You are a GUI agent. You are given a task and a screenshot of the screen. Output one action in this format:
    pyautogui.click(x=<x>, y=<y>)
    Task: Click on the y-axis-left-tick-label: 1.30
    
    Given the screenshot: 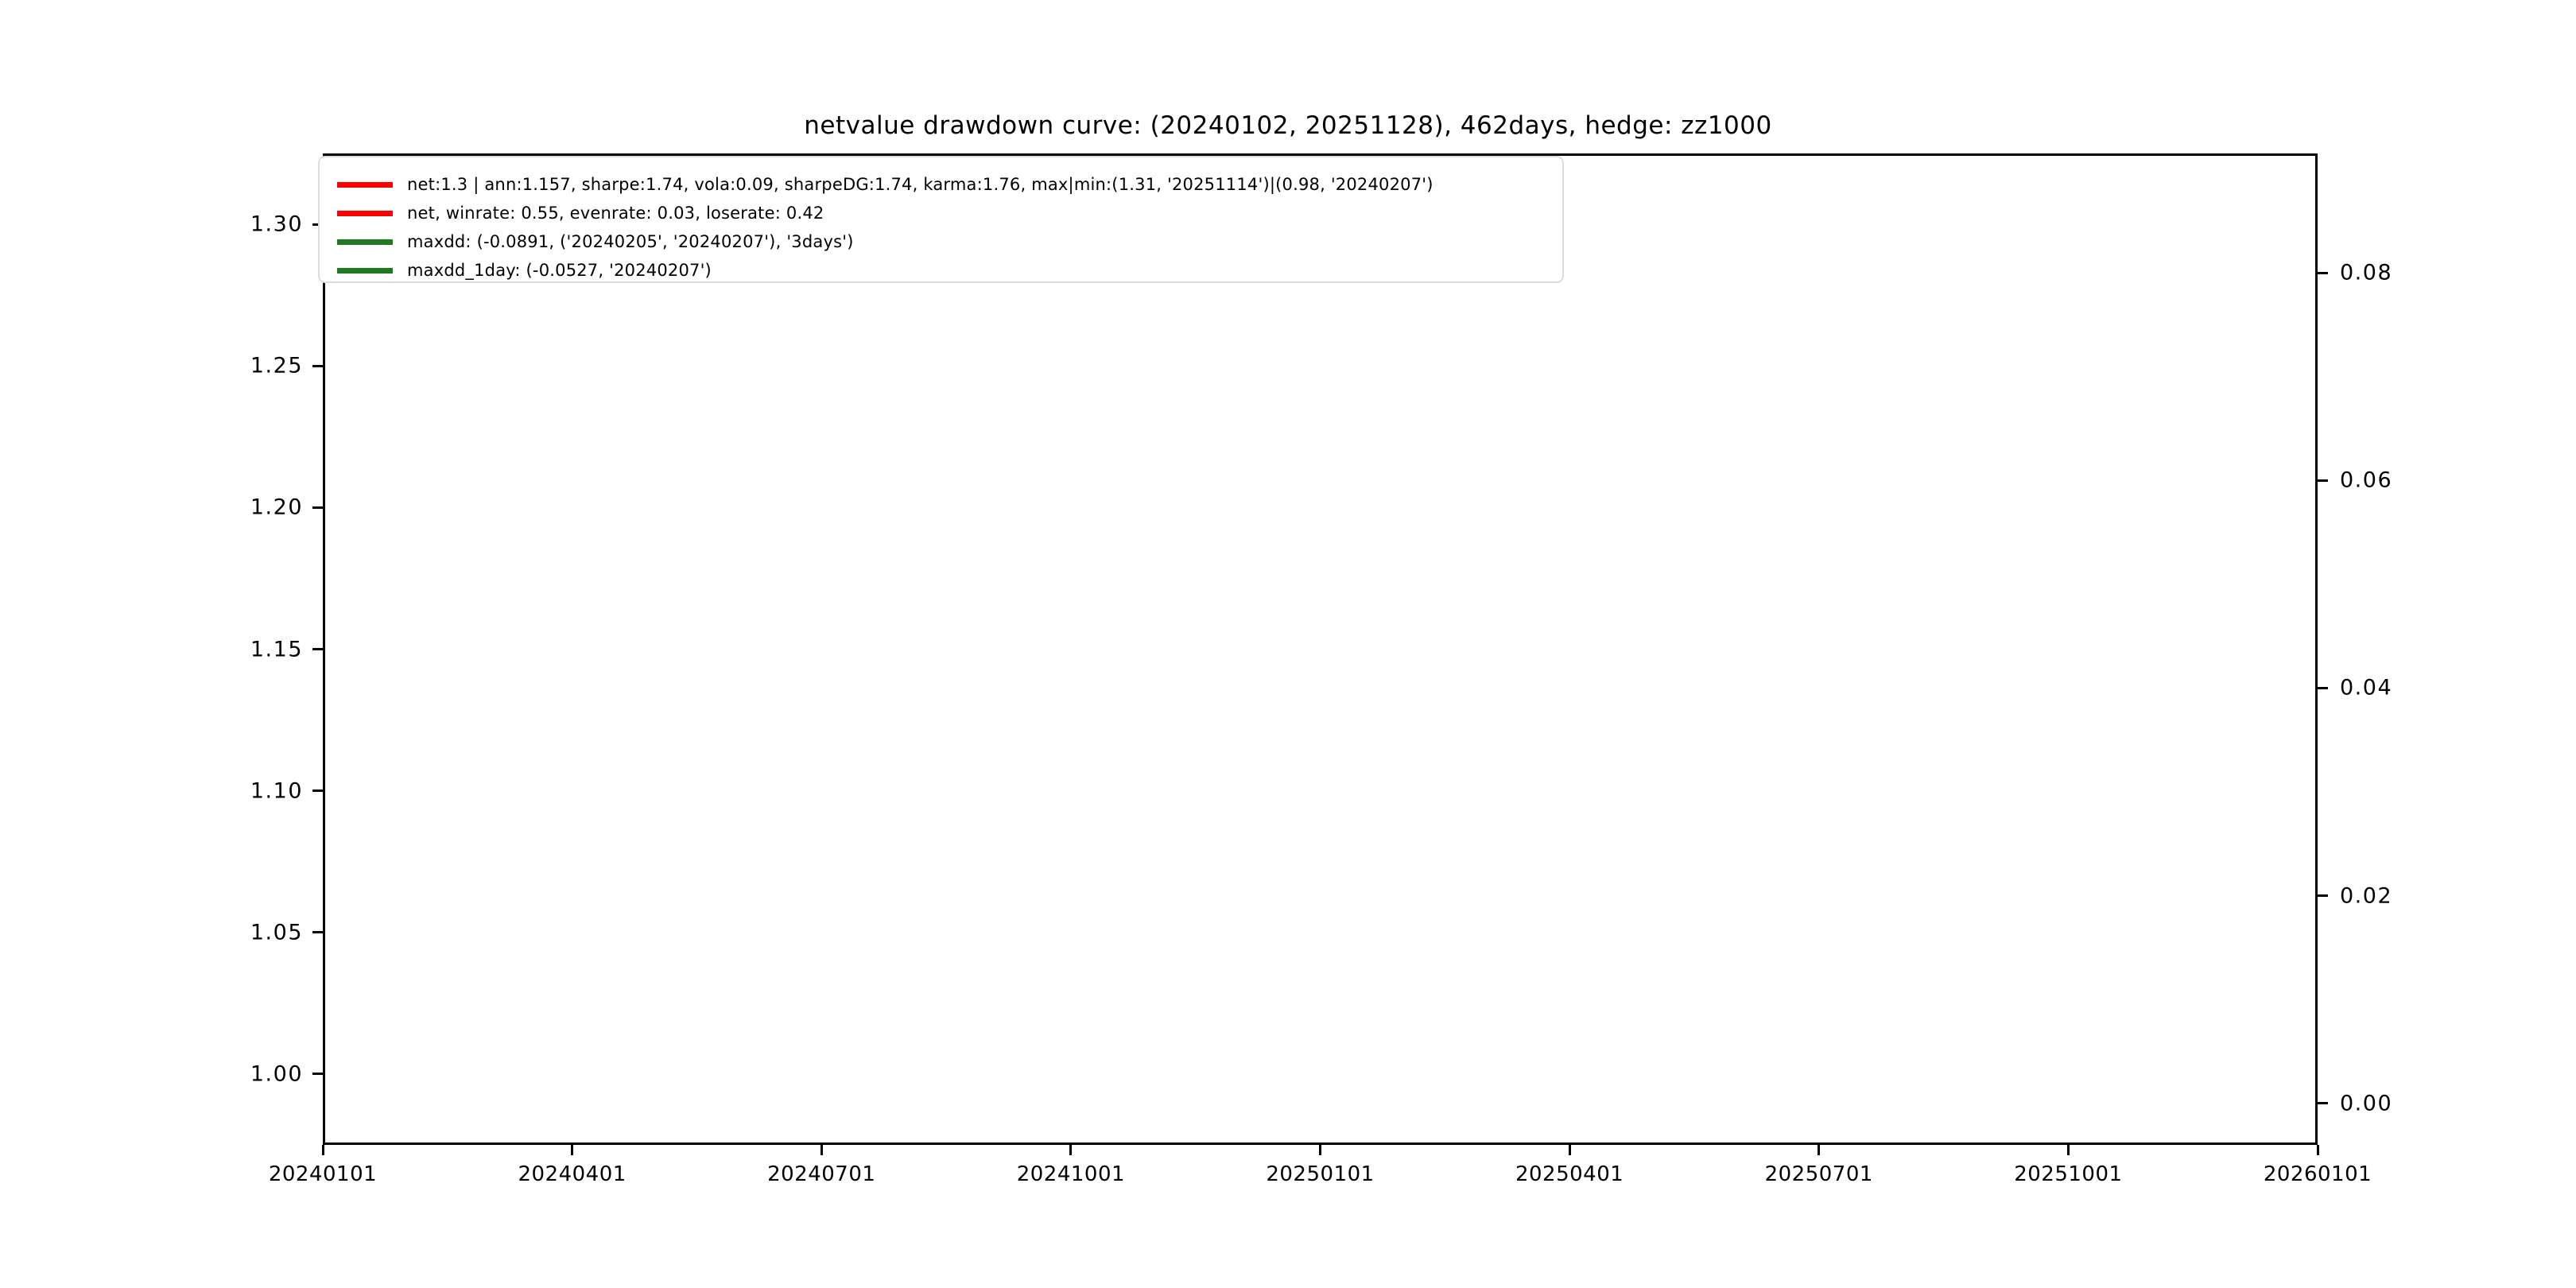 What is the action you would take?
    pyautogui.click(x=276, y=224)
    